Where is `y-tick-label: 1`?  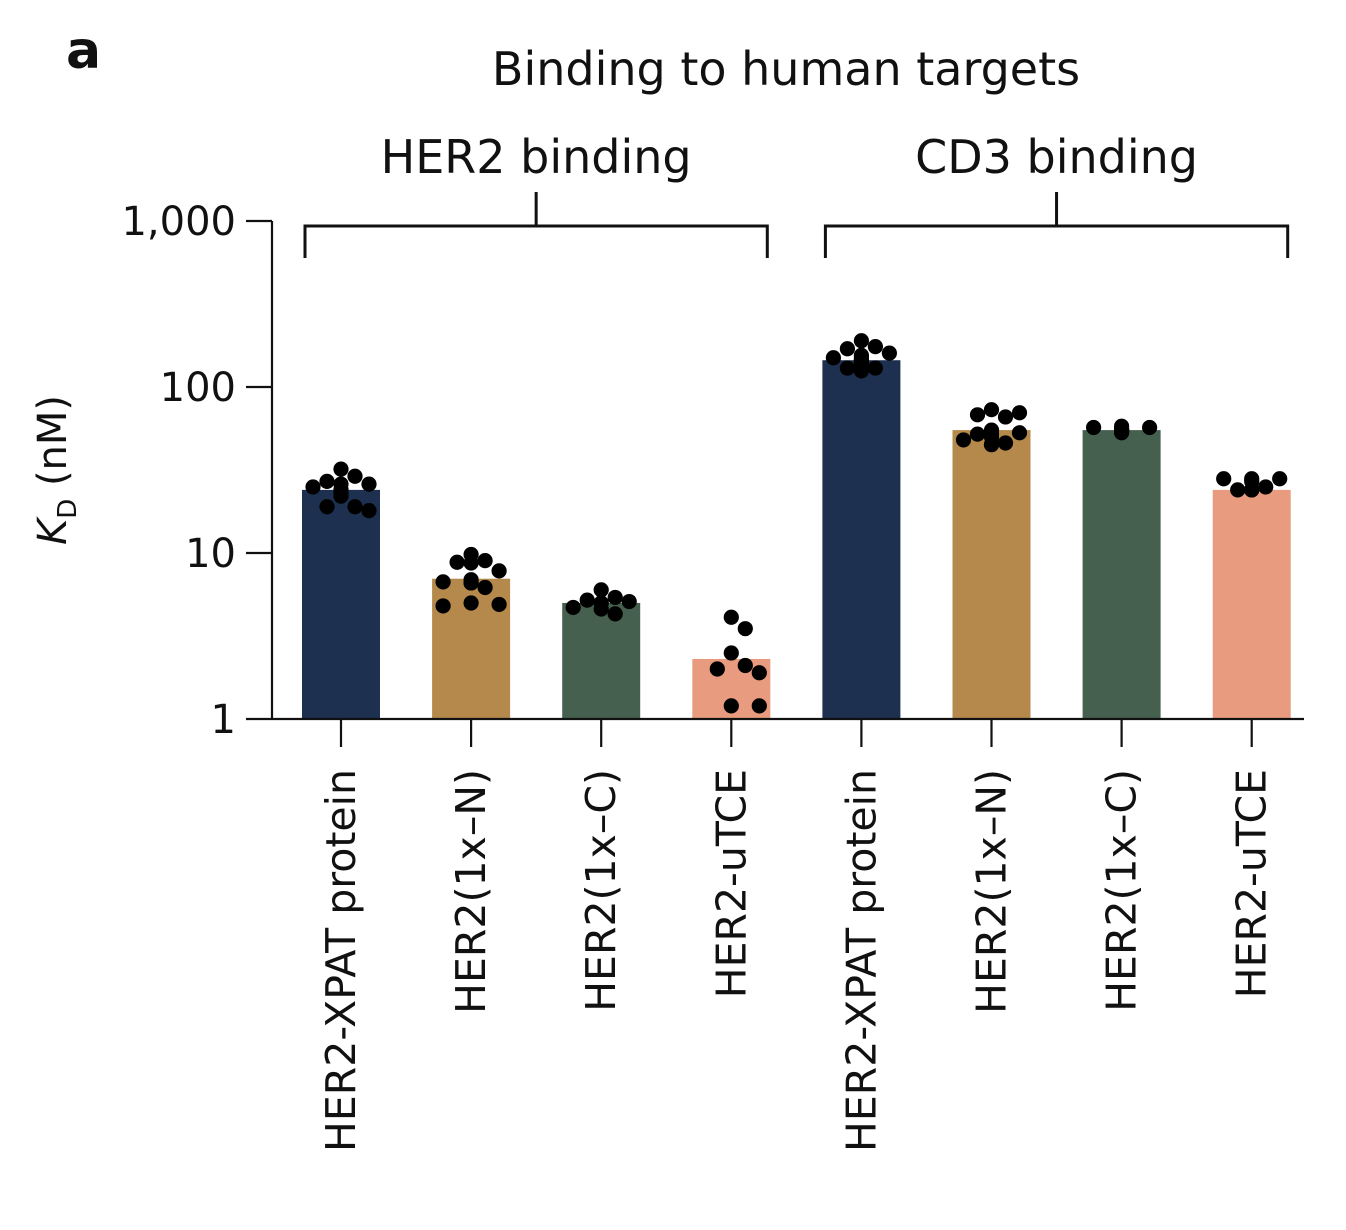
y-tick-label: 1 is located at coordinates (223, 720).